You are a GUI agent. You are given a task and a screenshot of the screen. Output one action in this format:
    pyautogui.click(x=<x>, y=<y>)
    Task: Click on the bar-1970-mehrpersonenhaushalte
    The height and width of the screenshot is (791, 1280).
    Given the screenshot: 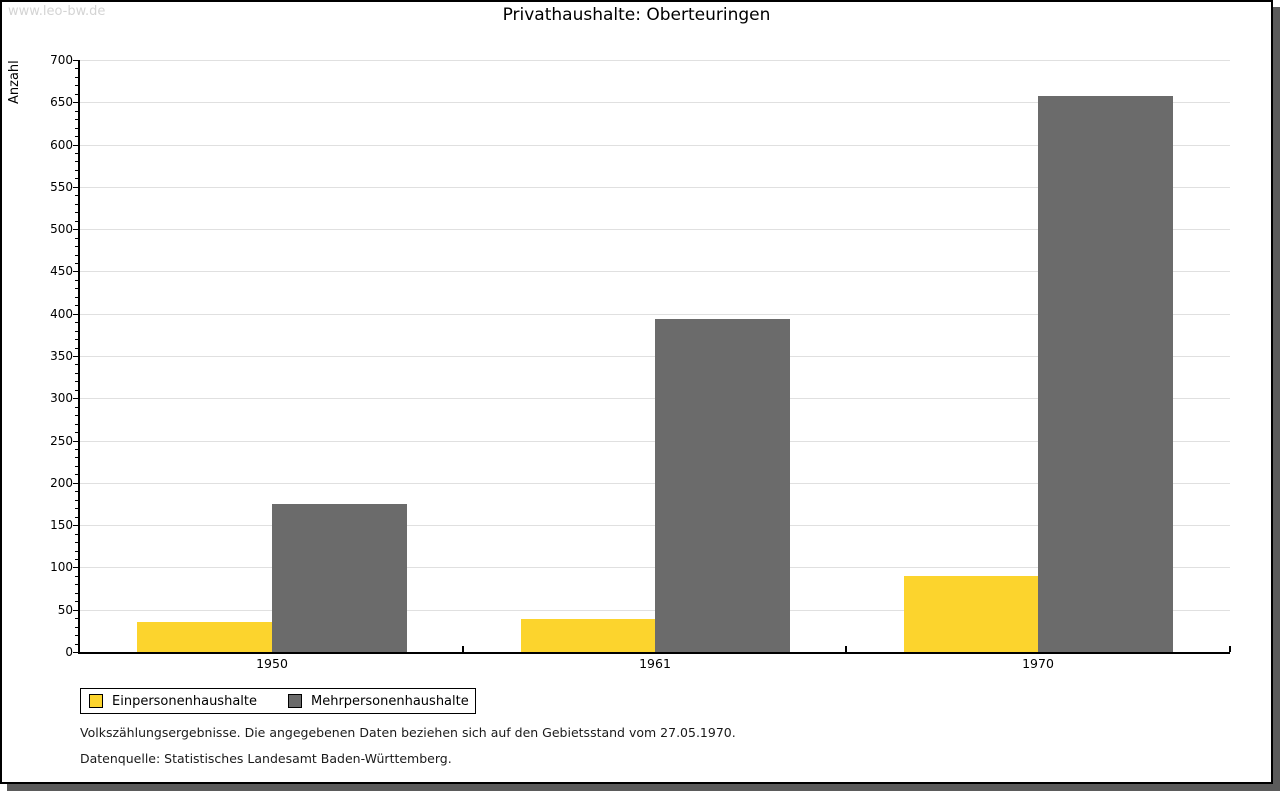 What is the action you would take?
    pyautogui.click(x=1105, y=374)
    